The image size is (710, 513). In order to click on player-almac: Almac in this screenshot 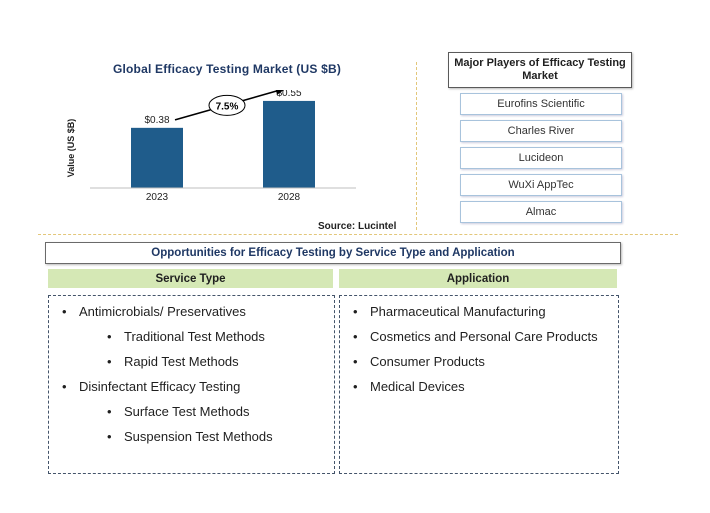, I will do `click(541, 212)`.